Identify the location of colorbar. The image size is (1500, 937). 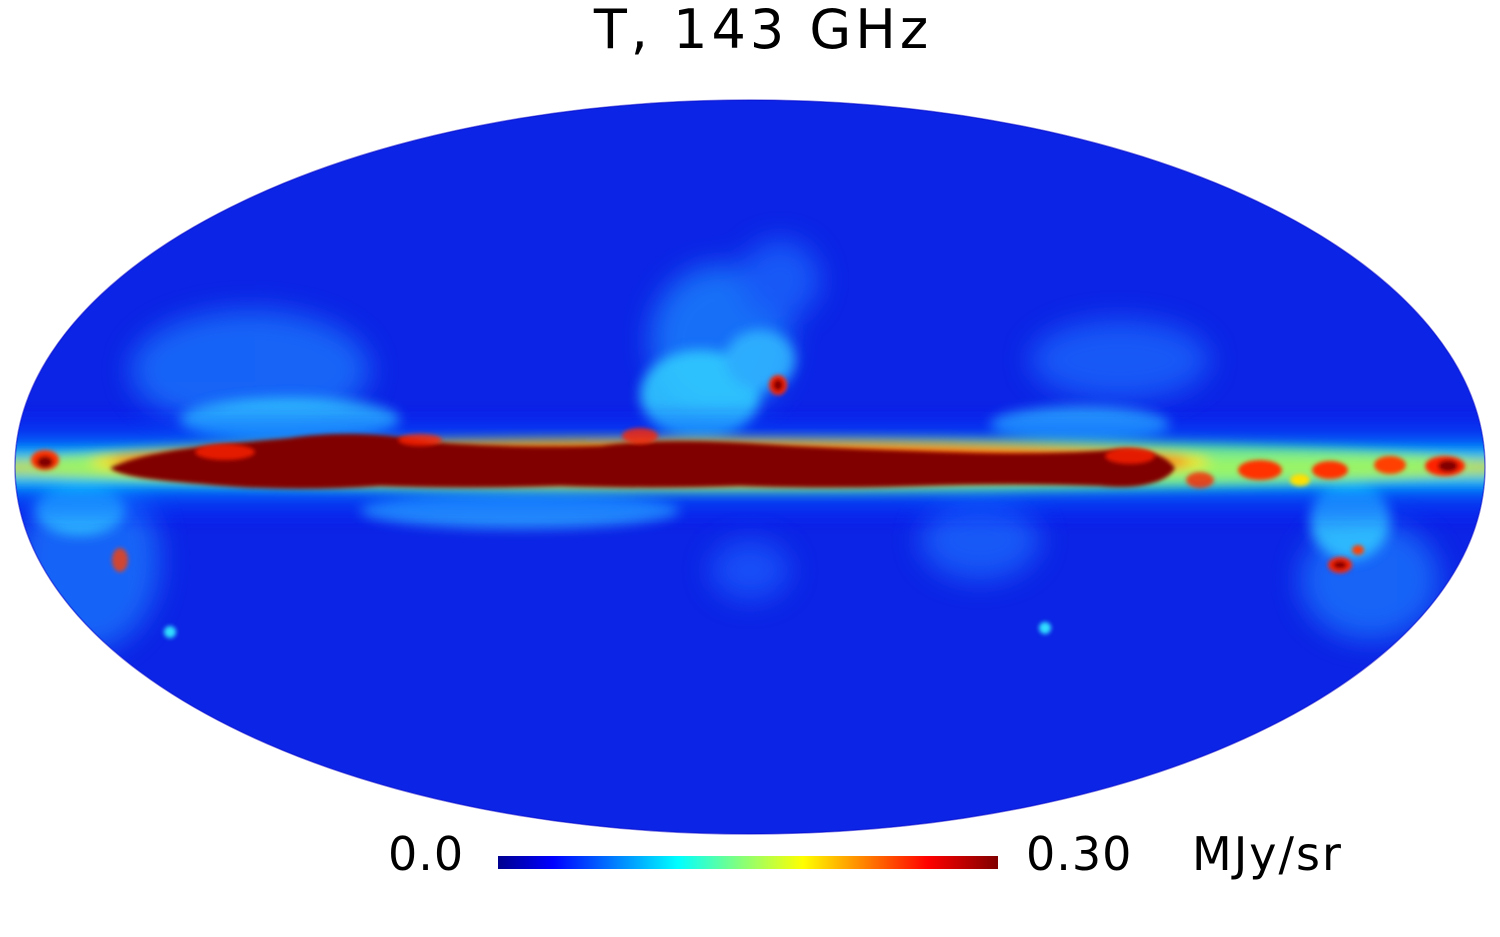
(748, 862).